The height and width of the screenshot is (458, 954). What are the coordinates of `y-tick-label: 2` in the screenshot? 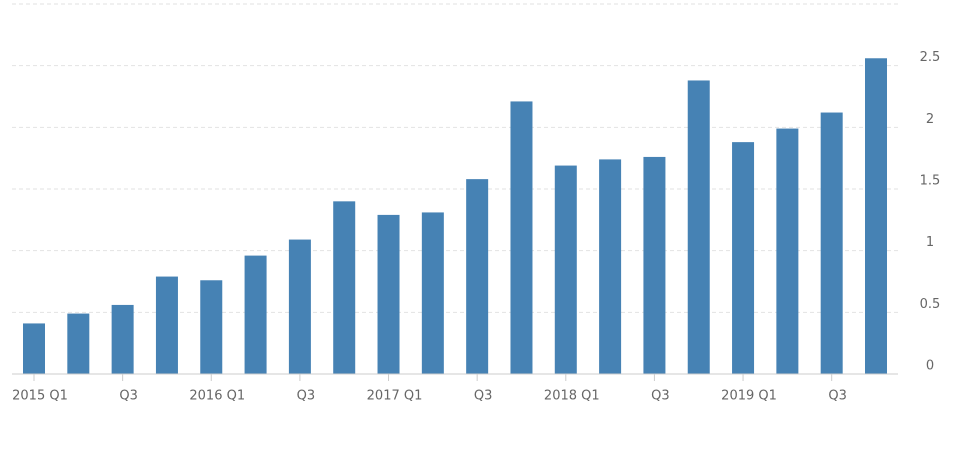 It's located at (930, 119).